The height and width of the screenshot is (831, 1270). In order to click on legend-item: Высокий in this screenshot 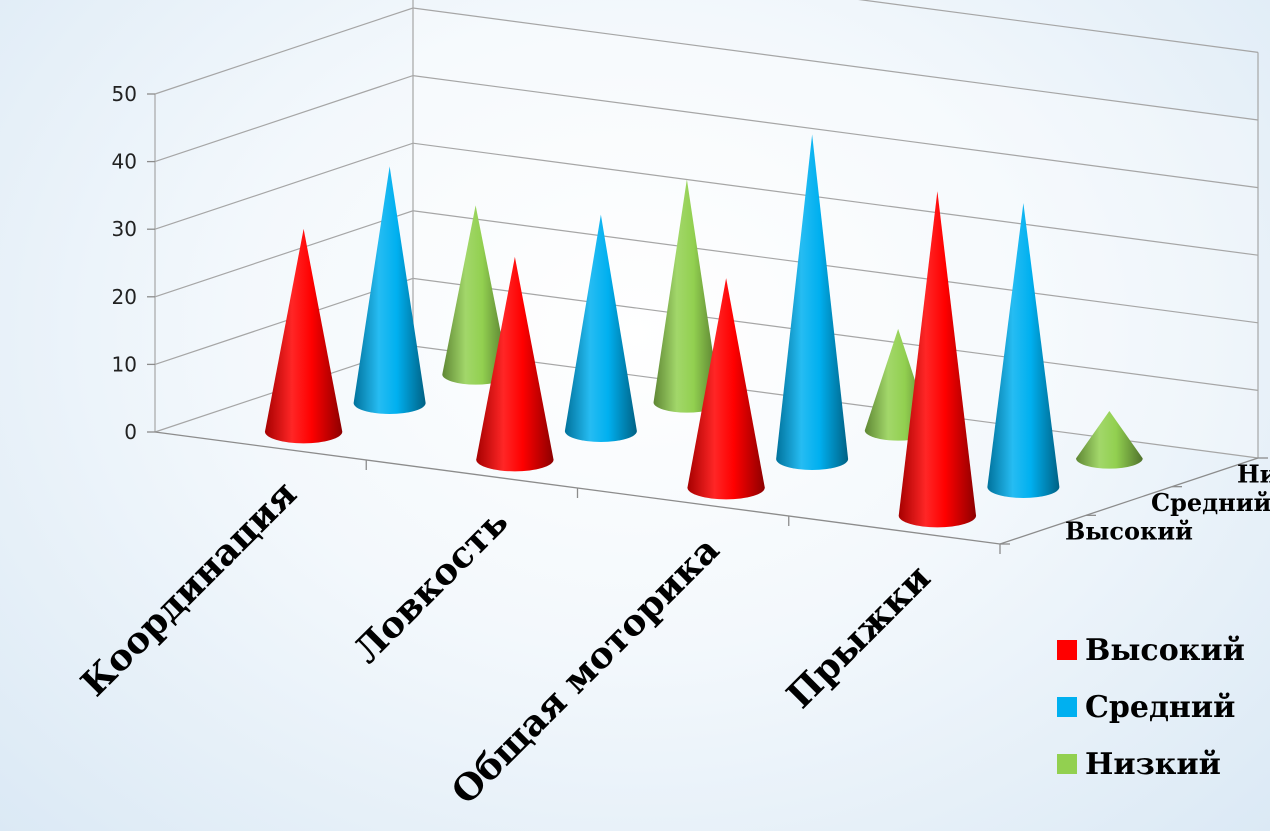, I will do `click(1151, 650)`.